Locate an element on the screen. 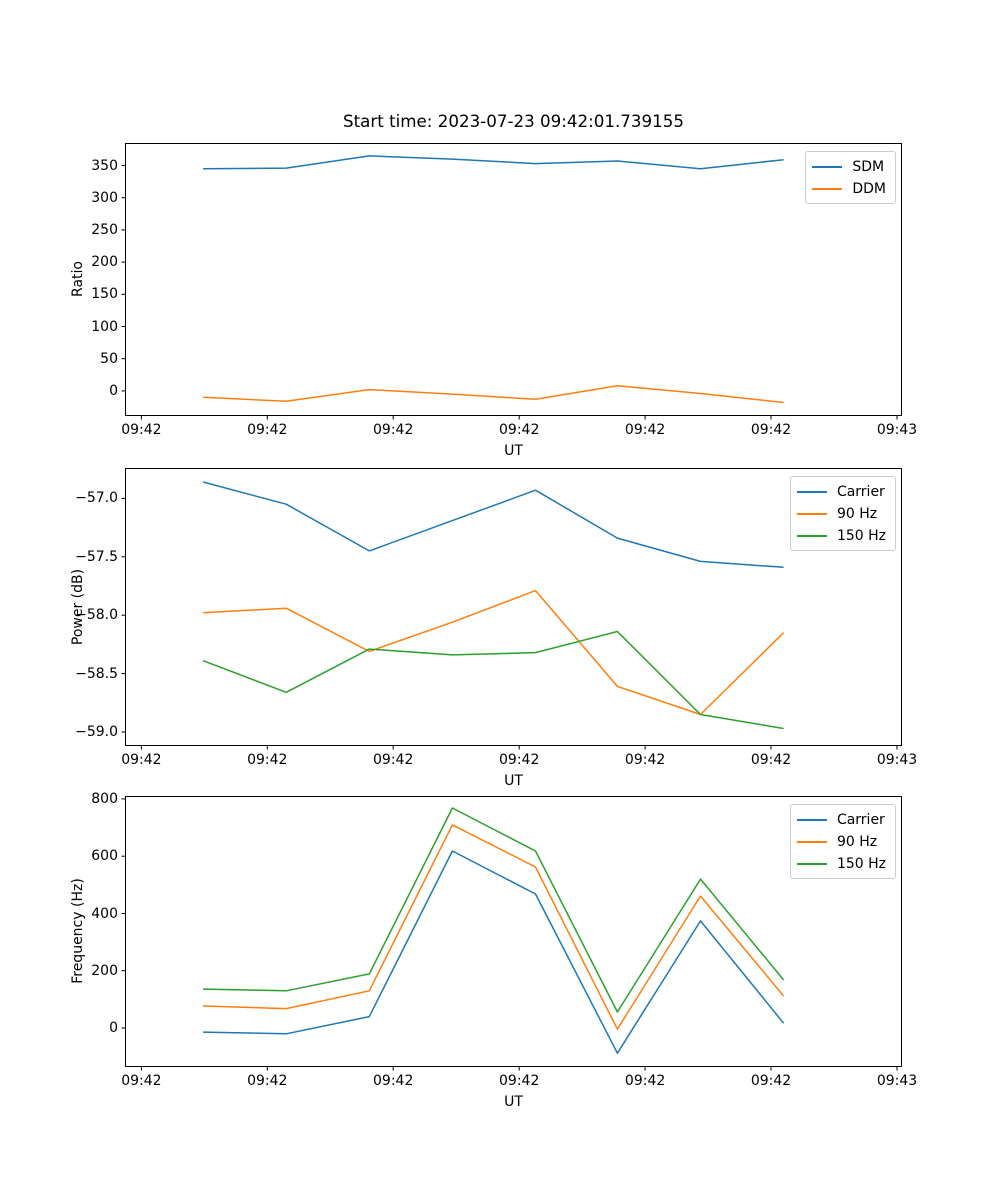  y-tick-label: 350 is located at coordinates (104, 165).